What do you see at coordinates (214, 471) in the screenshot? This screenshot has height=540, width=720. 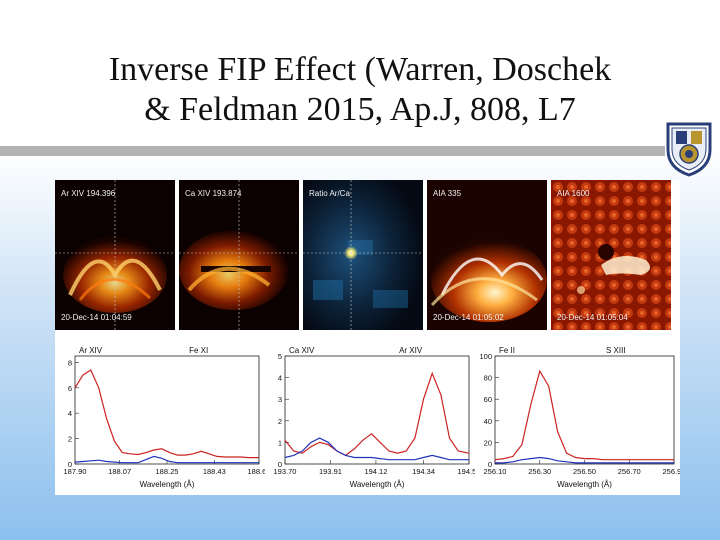 I see `x-tick-label: 188.43` at bounding box center [214, 471].